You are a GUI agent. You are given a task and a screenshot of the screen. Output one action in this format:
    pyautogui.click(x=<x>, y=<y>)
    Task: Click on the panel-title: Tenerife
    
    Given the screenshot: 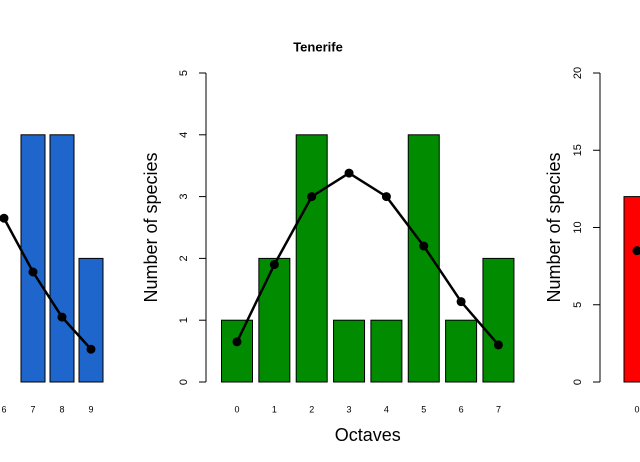 What is the action you would take?
    pyautogui.click(x=318, y=46)
    